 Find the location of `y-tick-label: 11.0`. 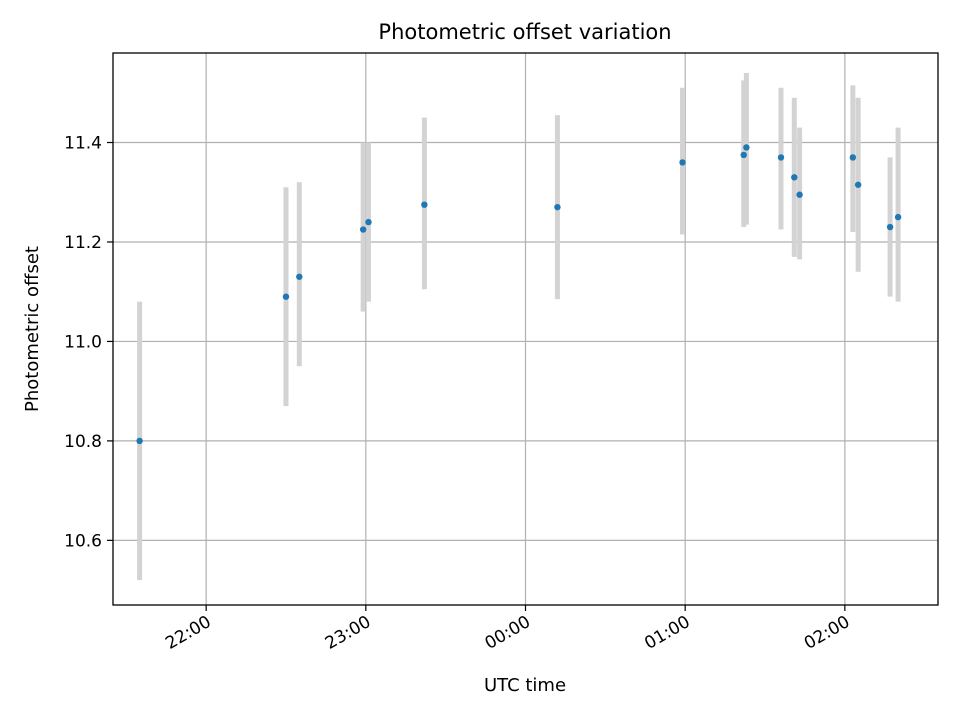

y-tick-label: 11.0 is located at coordinates (83, 342).